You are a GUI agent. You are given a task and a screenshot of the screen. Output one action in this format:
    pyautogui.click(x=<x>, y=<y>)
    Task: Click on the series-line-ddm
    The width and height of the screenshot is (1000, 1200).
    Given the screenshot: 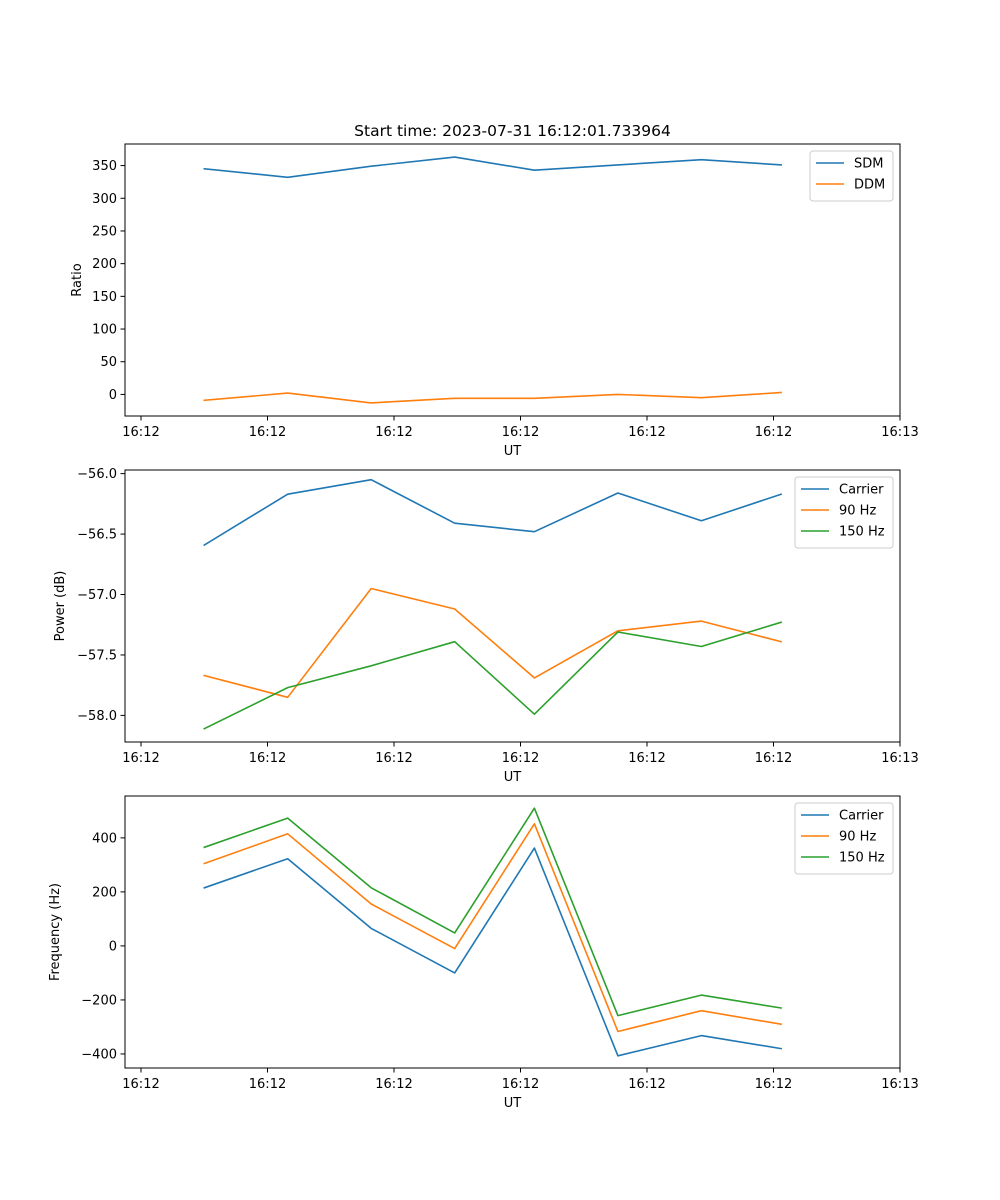 What is the action you would take?
    pyautogui.click(x=492, y=397)
    